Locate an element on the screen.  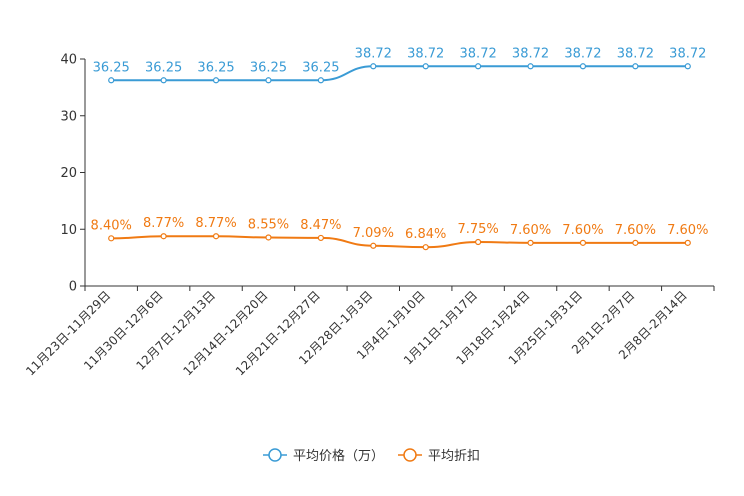
y-tick-label: 20 is located at coordinates (68, 173).